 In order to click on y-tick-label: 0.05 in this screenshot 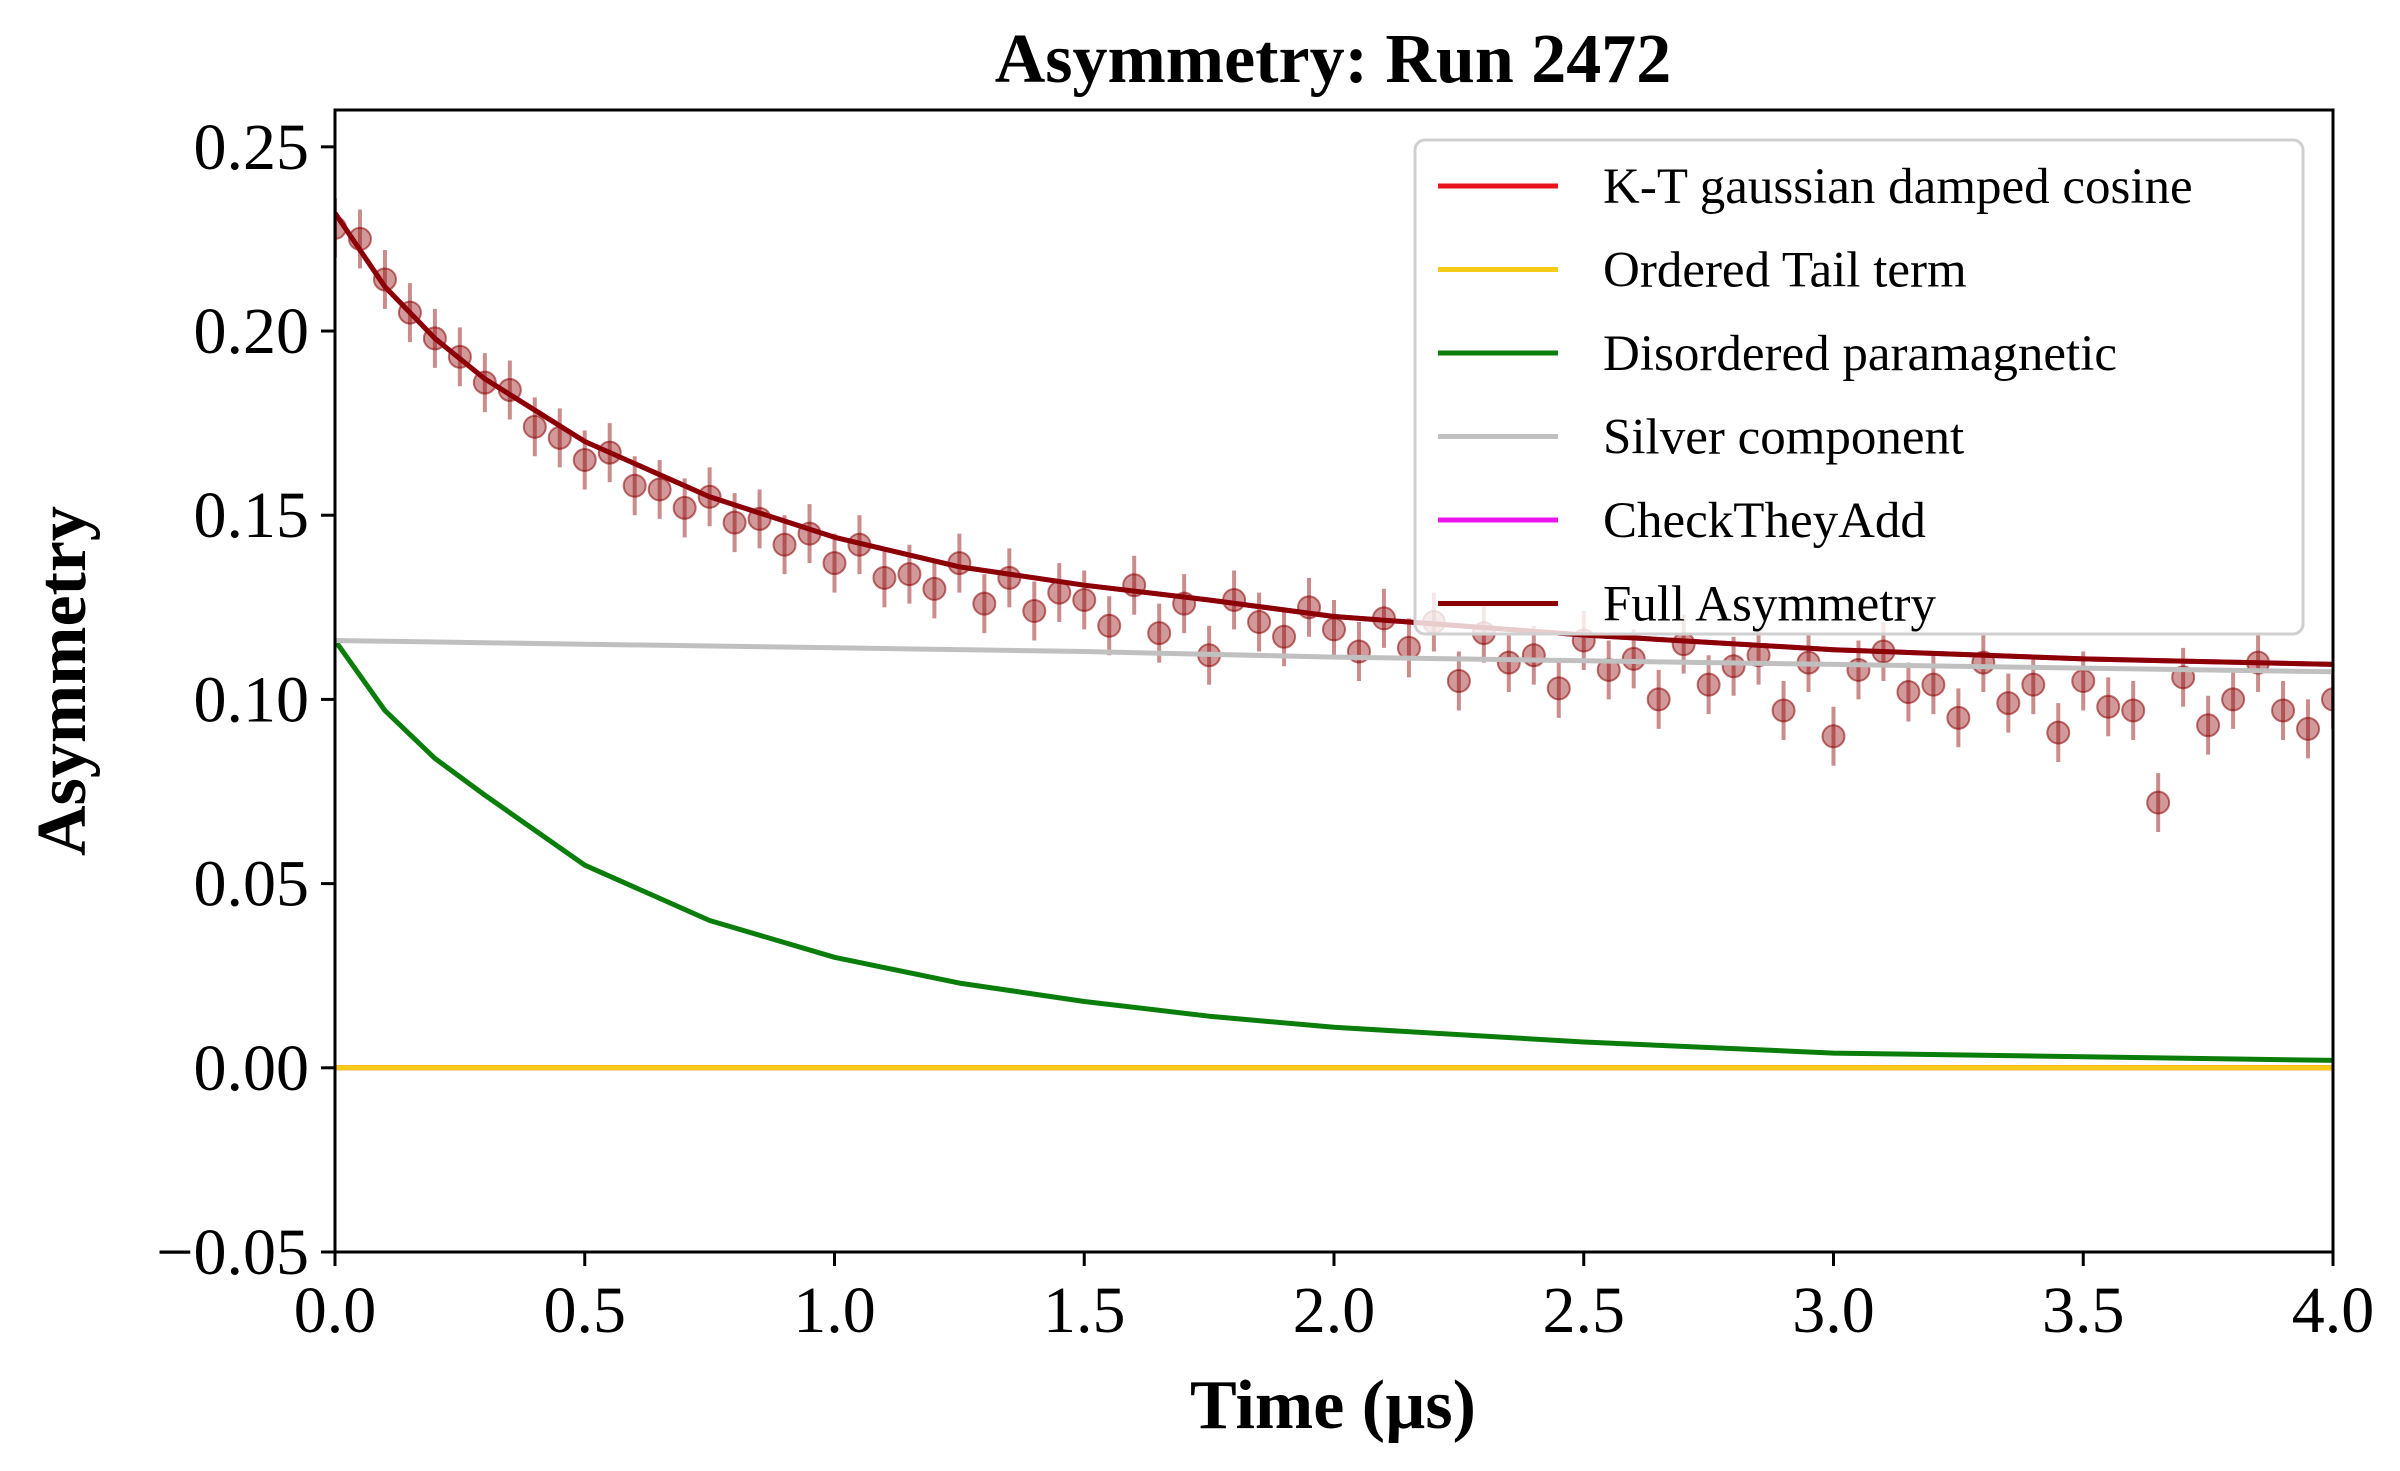, I will do `click(252, 884)`.